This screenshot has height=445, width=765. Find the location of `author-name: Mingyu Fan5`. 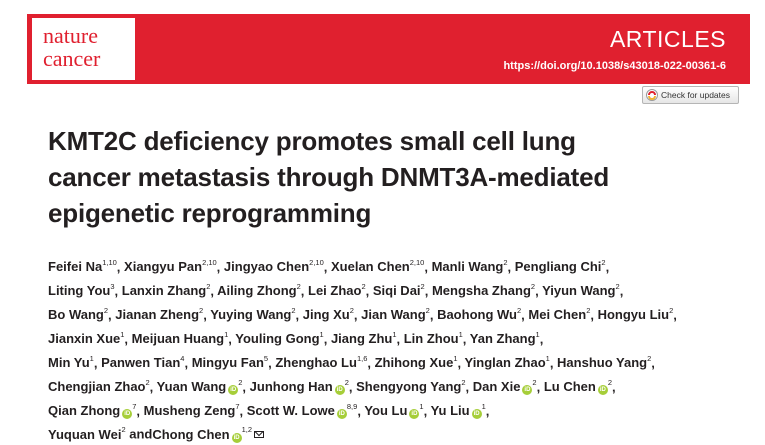

author-name: Mingyu Fan5 is located at coordinates (230, 361).